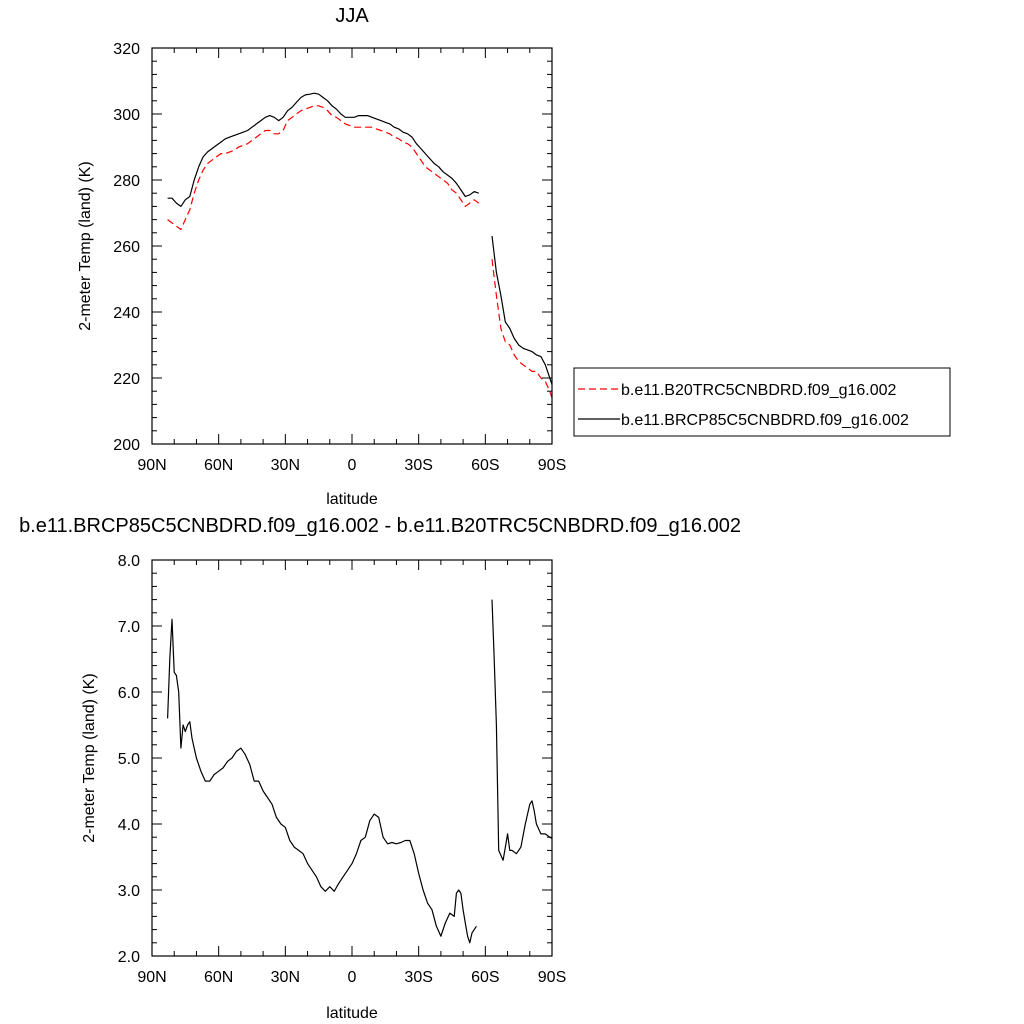 The image size is (1024, 1024). What do you see at coordinates (129, 825) in the screenshot?
I see `bottom-y-tick-label: 4.0` at bounding box center [129, 825].